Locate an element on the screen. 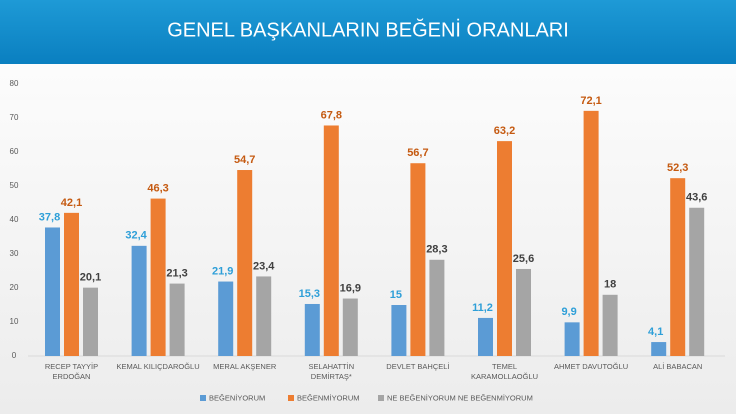 Image resolution: width=736 pixels, height=414 pixels. data-label: 20,1 is located at coordinates (90, 278).